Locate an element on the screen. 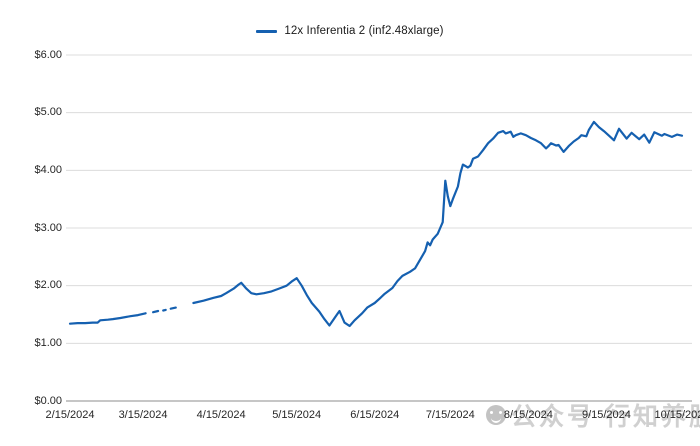 This screenshot has height=446, width=700. watermark-text: 公众号 行知养股 is located at coordinates (605, 417).